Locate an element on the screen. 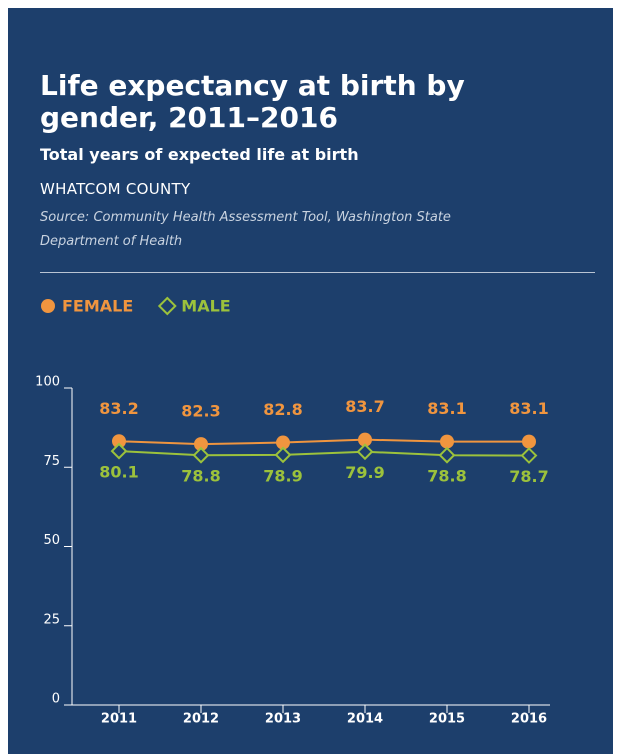 The height and width of the screenshot is (754, 621). value-label: 78.9 is located at coordinates (282, 475).